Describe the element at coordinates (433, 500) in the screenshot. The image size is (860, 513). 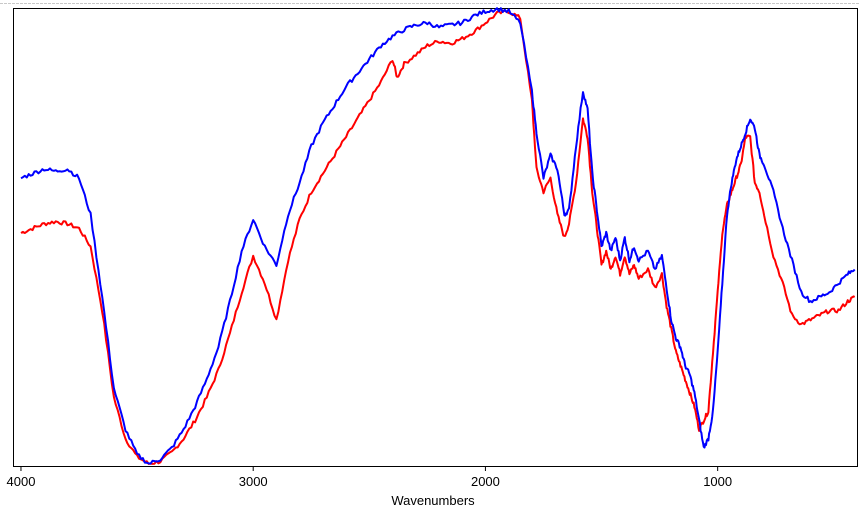
I see `x-axis-title: Wavenumbers` at that location.